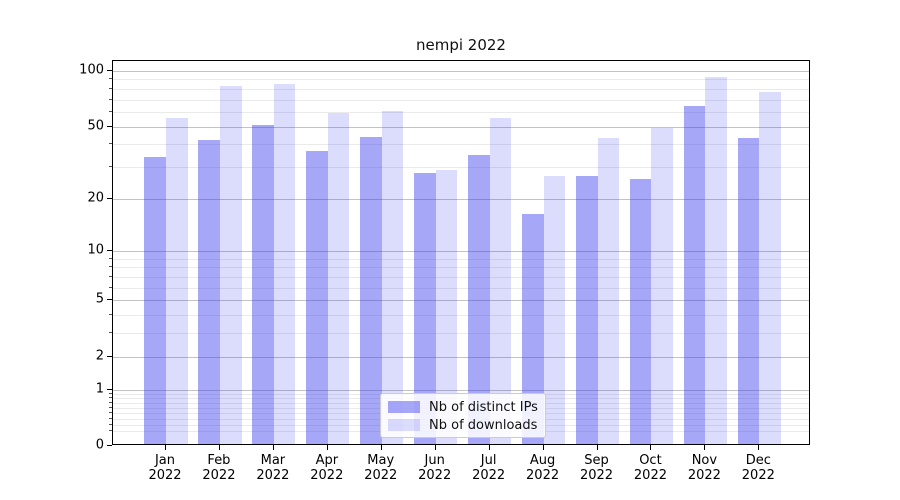 The width and height of the screenshot is (900, 500). Describe the element at coordinates (694, 275) in the screenshot. I see `bar-nov-distinct-ips` at that location.